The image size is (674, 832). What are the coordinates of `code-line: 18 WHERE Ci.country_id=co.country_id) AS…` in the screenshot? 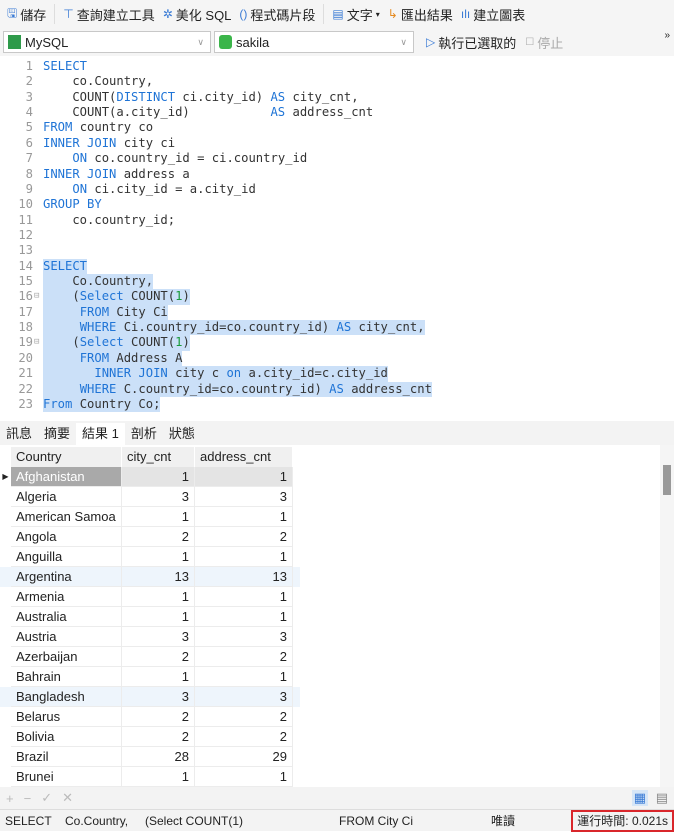 It's located at (337, 328).